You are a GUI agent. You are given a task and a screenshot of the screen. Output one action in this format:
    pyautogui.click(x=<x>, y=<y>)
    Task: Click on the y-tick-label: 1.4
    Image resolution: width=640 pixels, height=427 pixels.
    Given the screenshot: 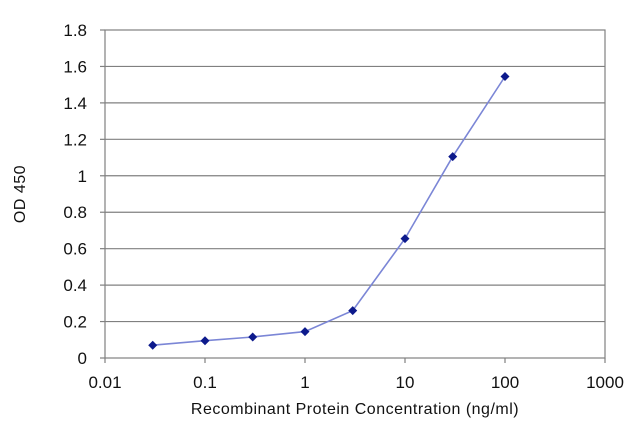 What is the action you would take?
    pyautogui.click(x=75, y=103)
    